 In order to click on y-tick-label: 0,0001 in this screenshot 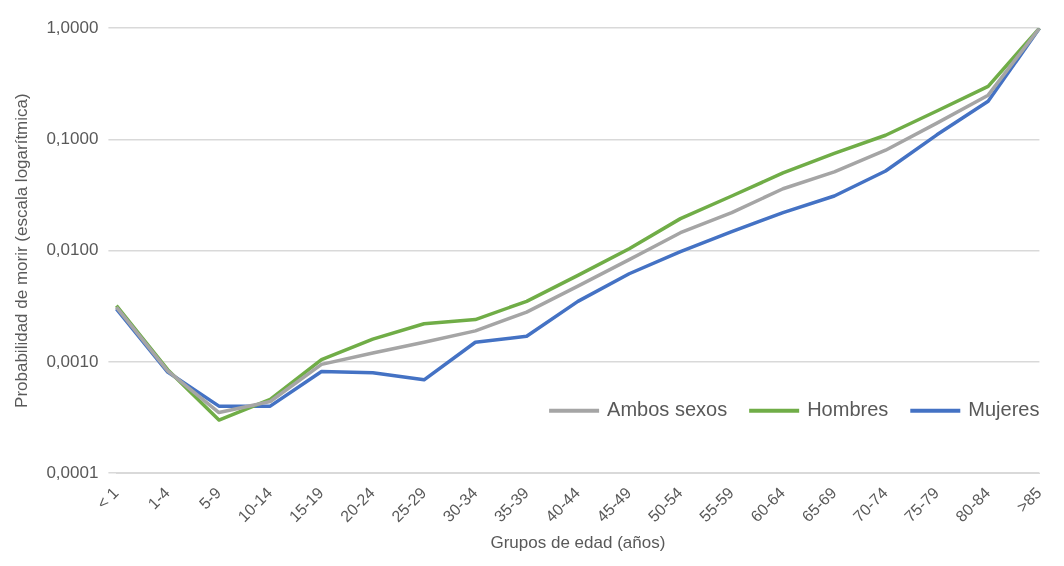, I will do `click(72, 472)`.